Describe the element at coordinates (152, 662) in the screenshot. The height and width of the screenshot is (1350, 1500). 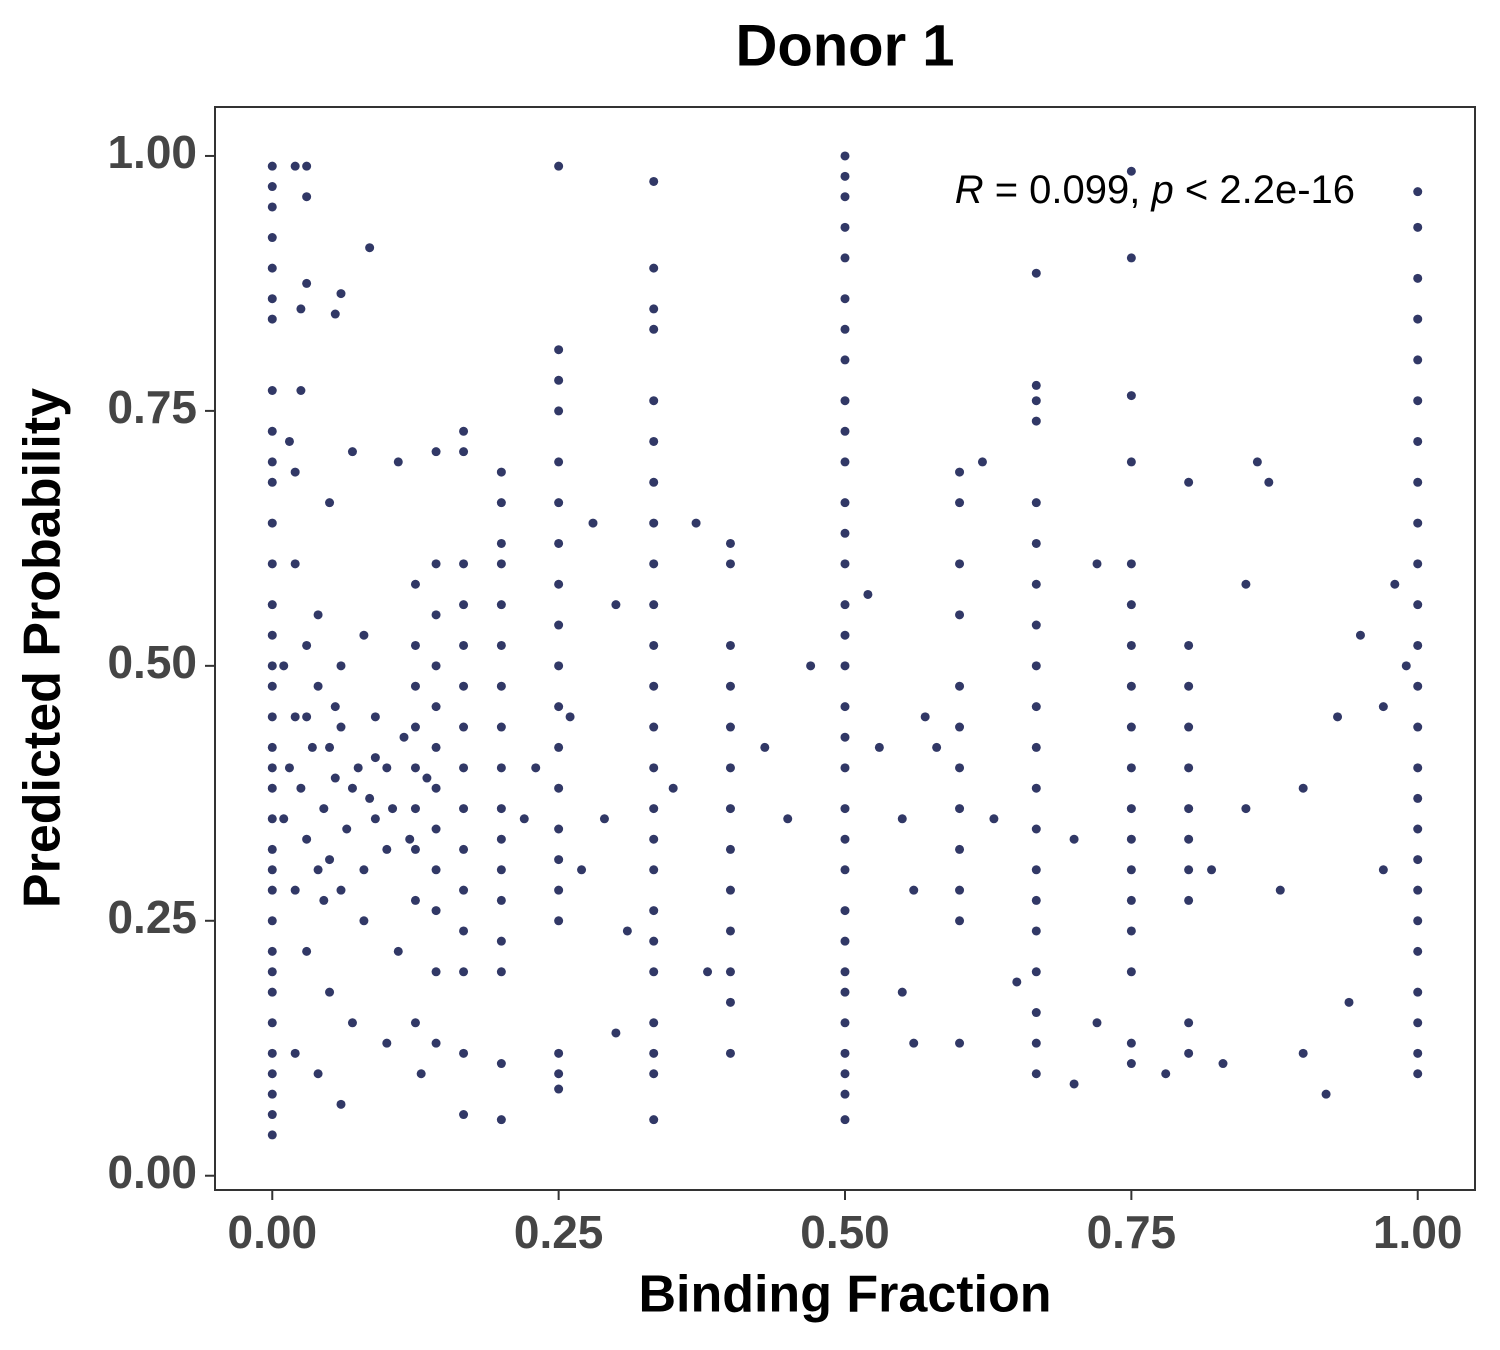
I see `y-tick-label: 0.50` at that location.